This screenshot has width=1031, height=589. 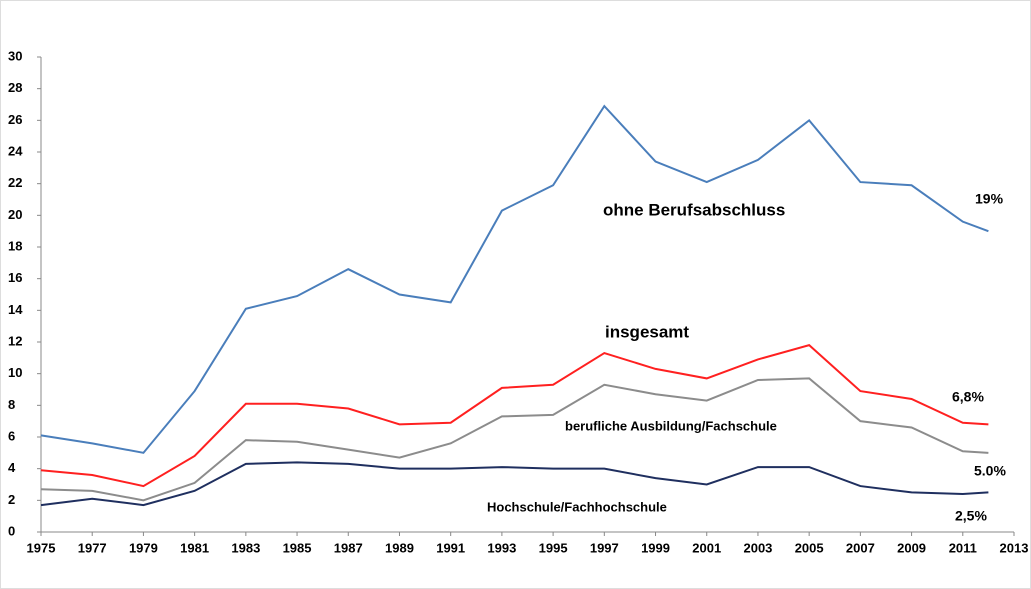 What do you see at coordinates (245, 547) in the screenshot?
I see `x-tick-label: 1983` at bounding box center [245, 547].